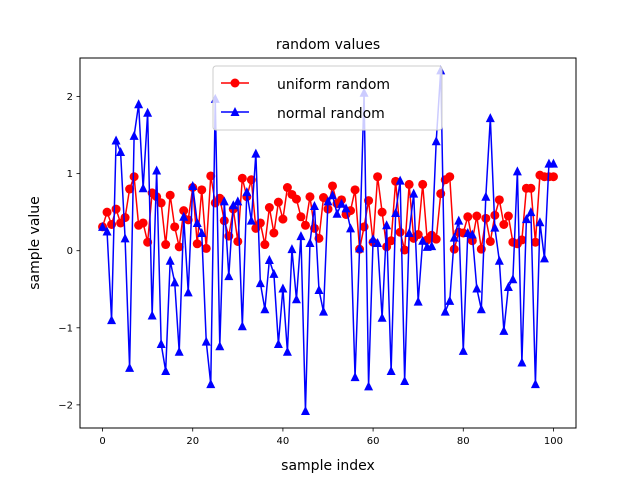 The image size is (640, 480). I want to click on x-tick-label: 0, so click(102, 441).